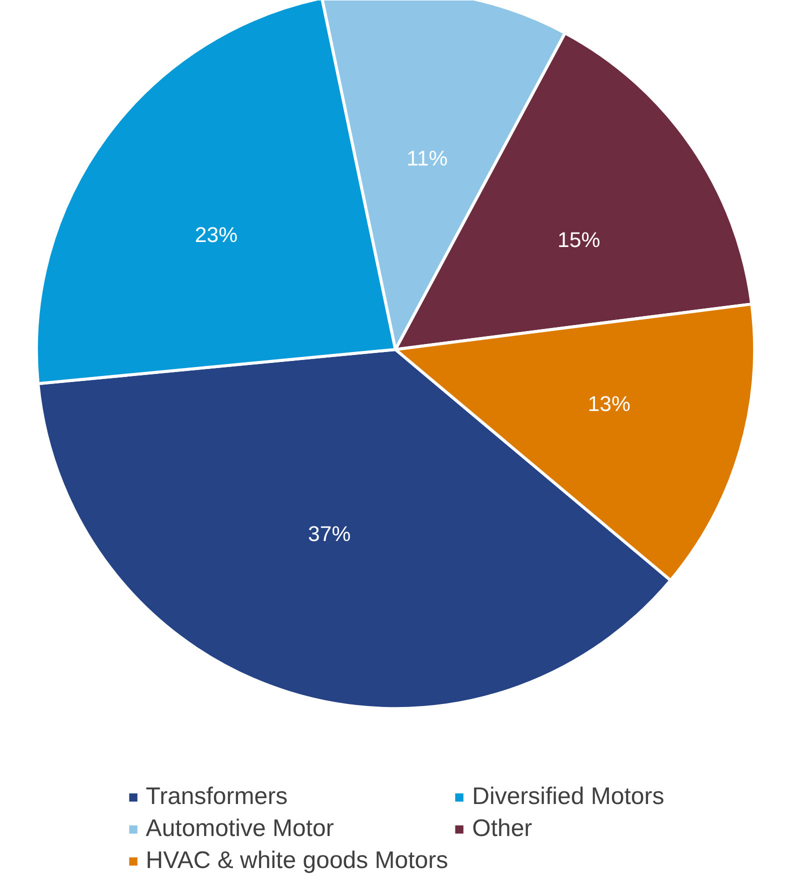  Describe the element at coordinates (217, 797) in the screenshot. I see `legend-label: Transformers` at that location.